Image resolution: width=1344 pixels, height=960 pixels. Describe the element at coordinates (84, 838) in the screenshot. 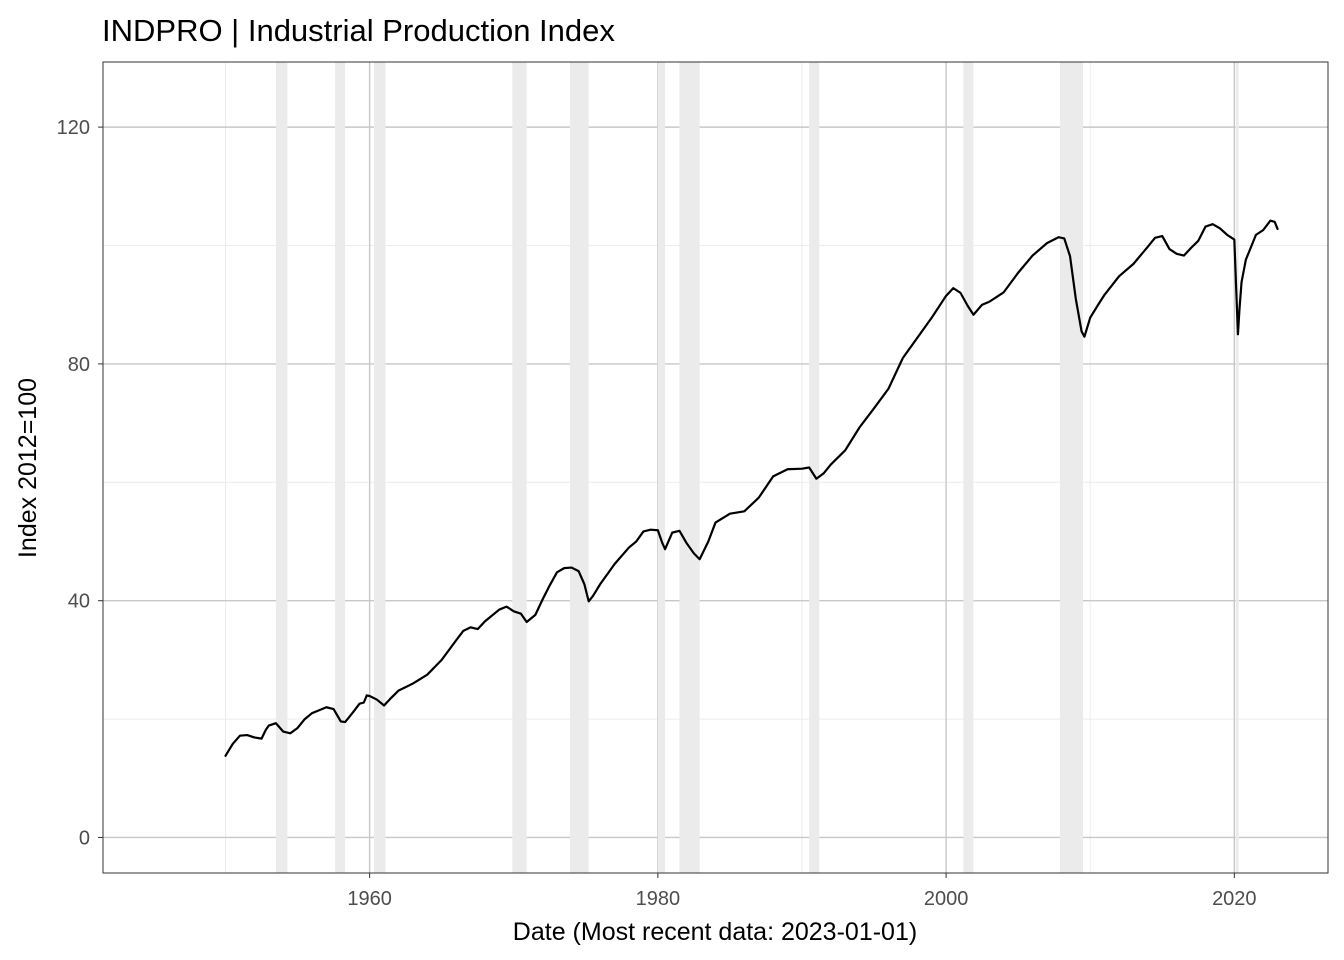

I see `y-tick-label: 0` at that location.